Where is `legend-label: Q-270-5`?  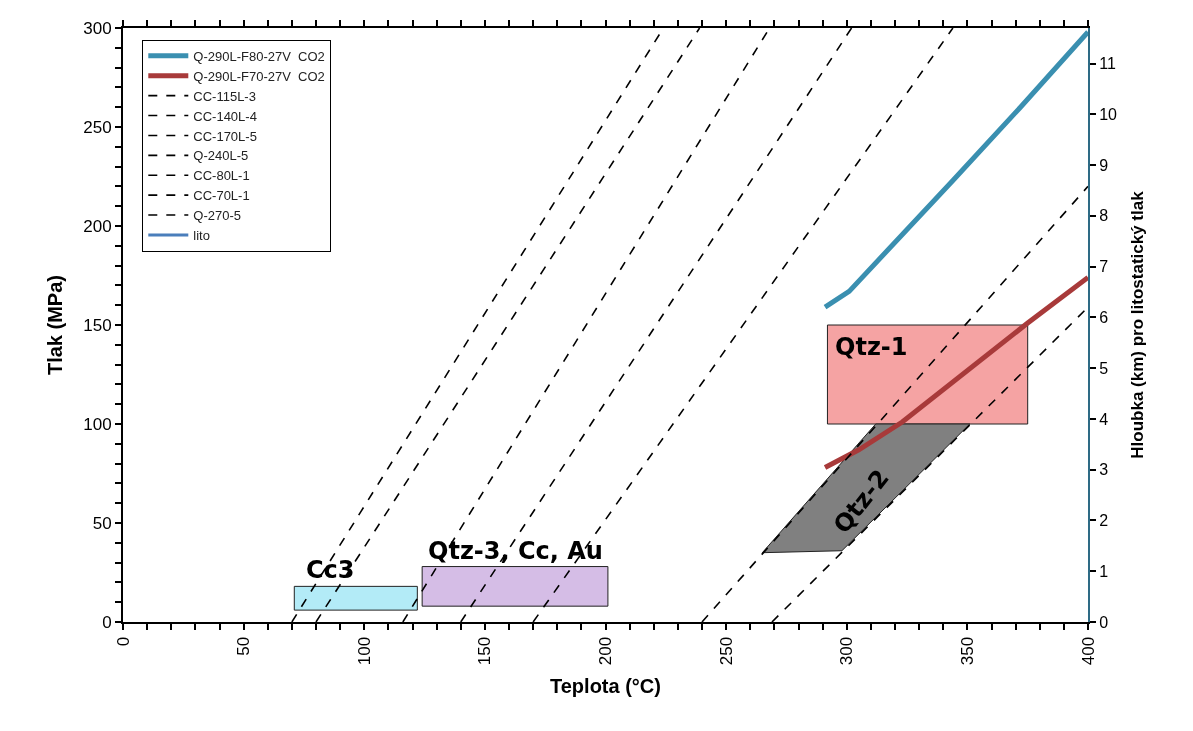 legend-label: Q-270-5 is located at coordinates (217, 216).